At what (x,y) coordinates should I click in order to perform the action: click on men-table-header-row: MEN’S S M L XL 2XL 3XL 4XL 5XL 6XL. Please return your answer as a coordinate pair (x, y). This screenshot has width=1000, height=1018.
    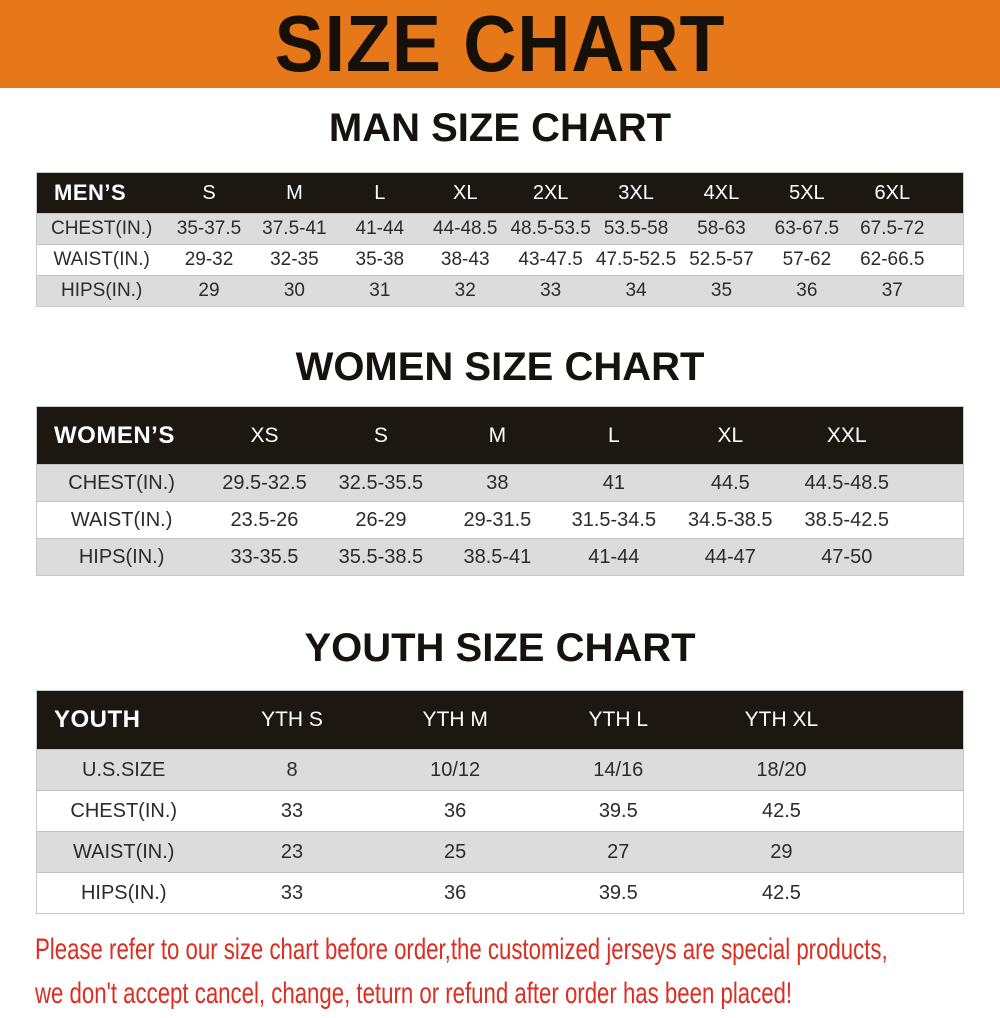
    Looking at the image, I should click on (500, 193).